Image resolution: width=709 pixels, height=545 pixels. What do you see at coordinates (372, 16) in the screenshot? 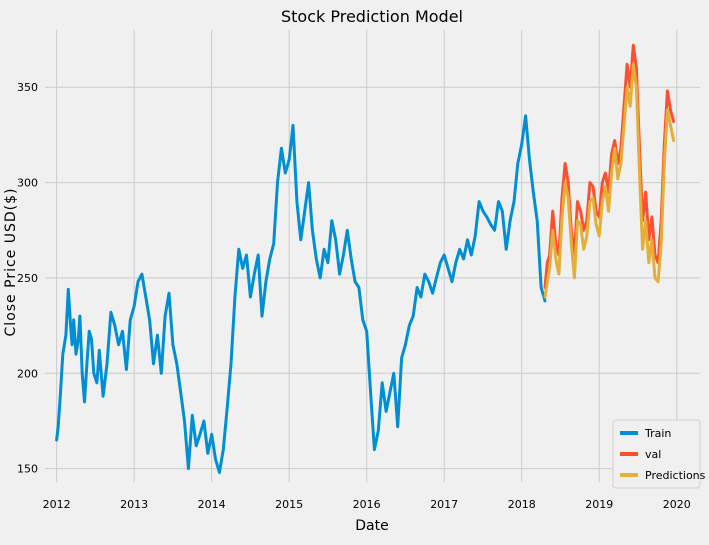
I see `chart-title: Stock Prediction Model` at bounding box center [372, 16].